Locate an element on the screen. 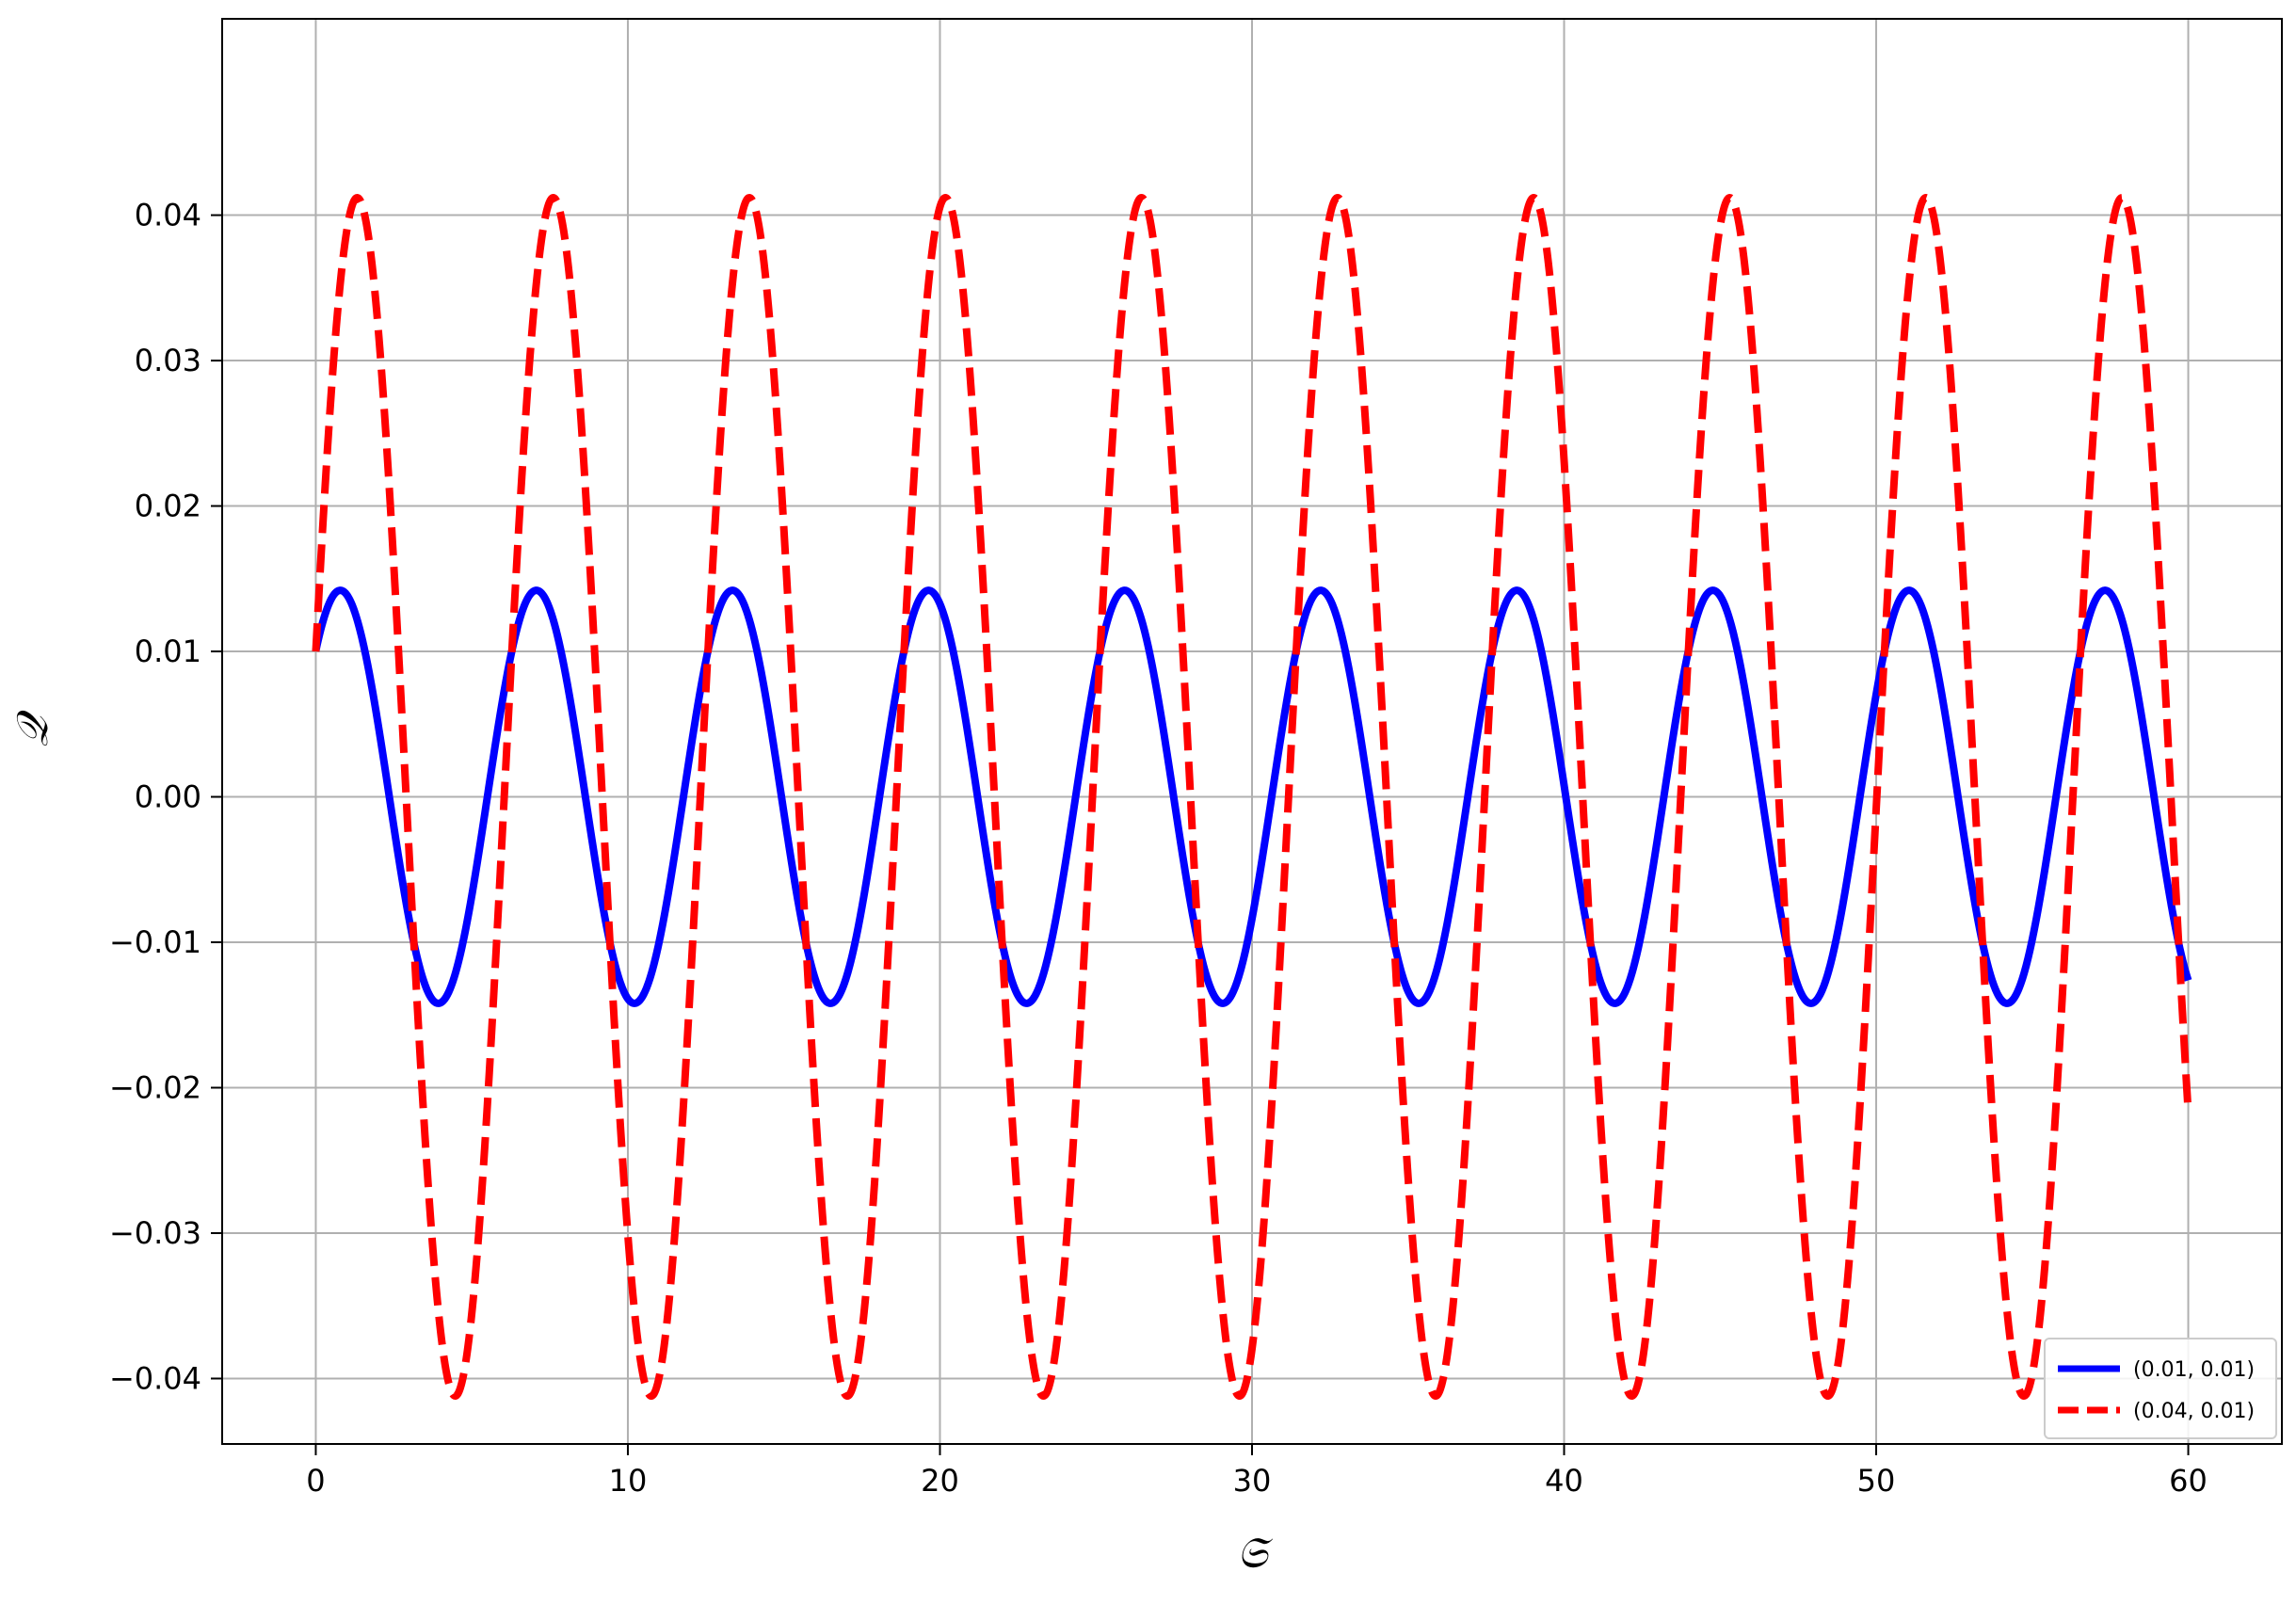  x-tick-label: 50 is located at coordinates (1877, 1481).